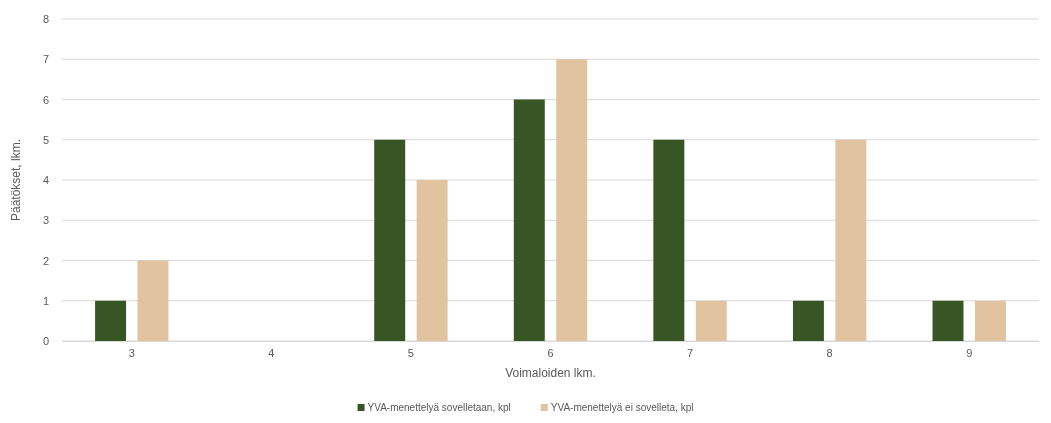  What do you see at coordinates (45, 300) in the screenshot?
I see `y-tick-label: 1` at bounding box center [45, 300].